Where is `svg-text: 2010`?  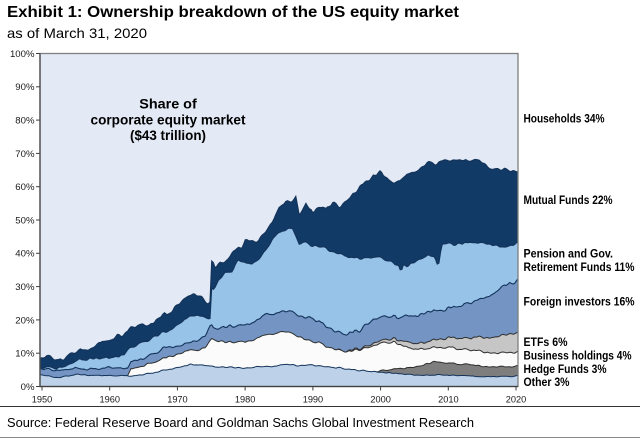 svg-text: 2010 is located at coordinates (448, 400).